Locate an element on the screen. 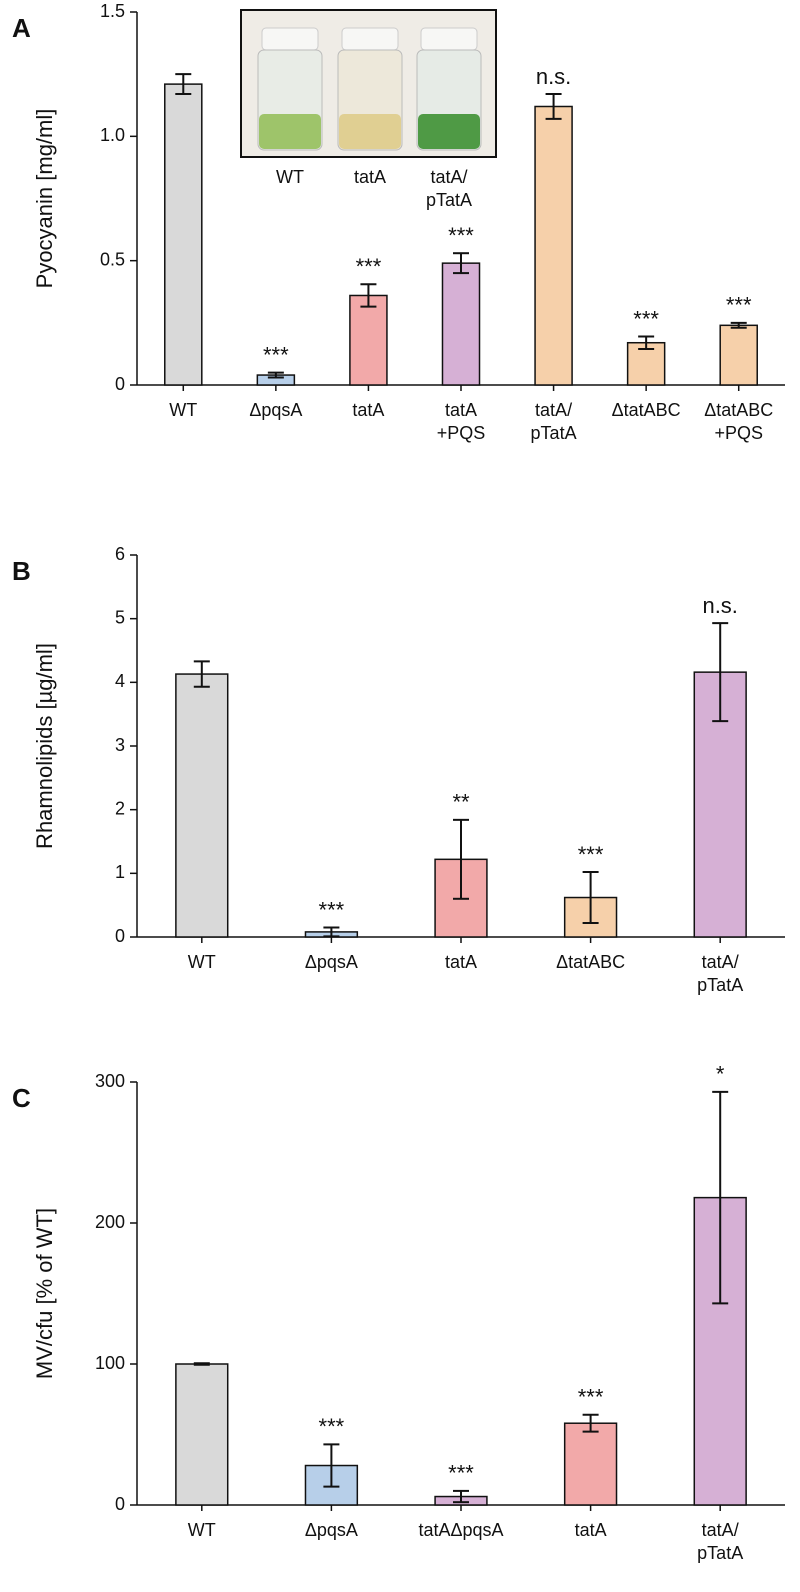 Image resolution: width=800 pixels, height=1592 pixels. y-axis-label: MV/cfu [% of WT] is located at coordinates (44, 1293).